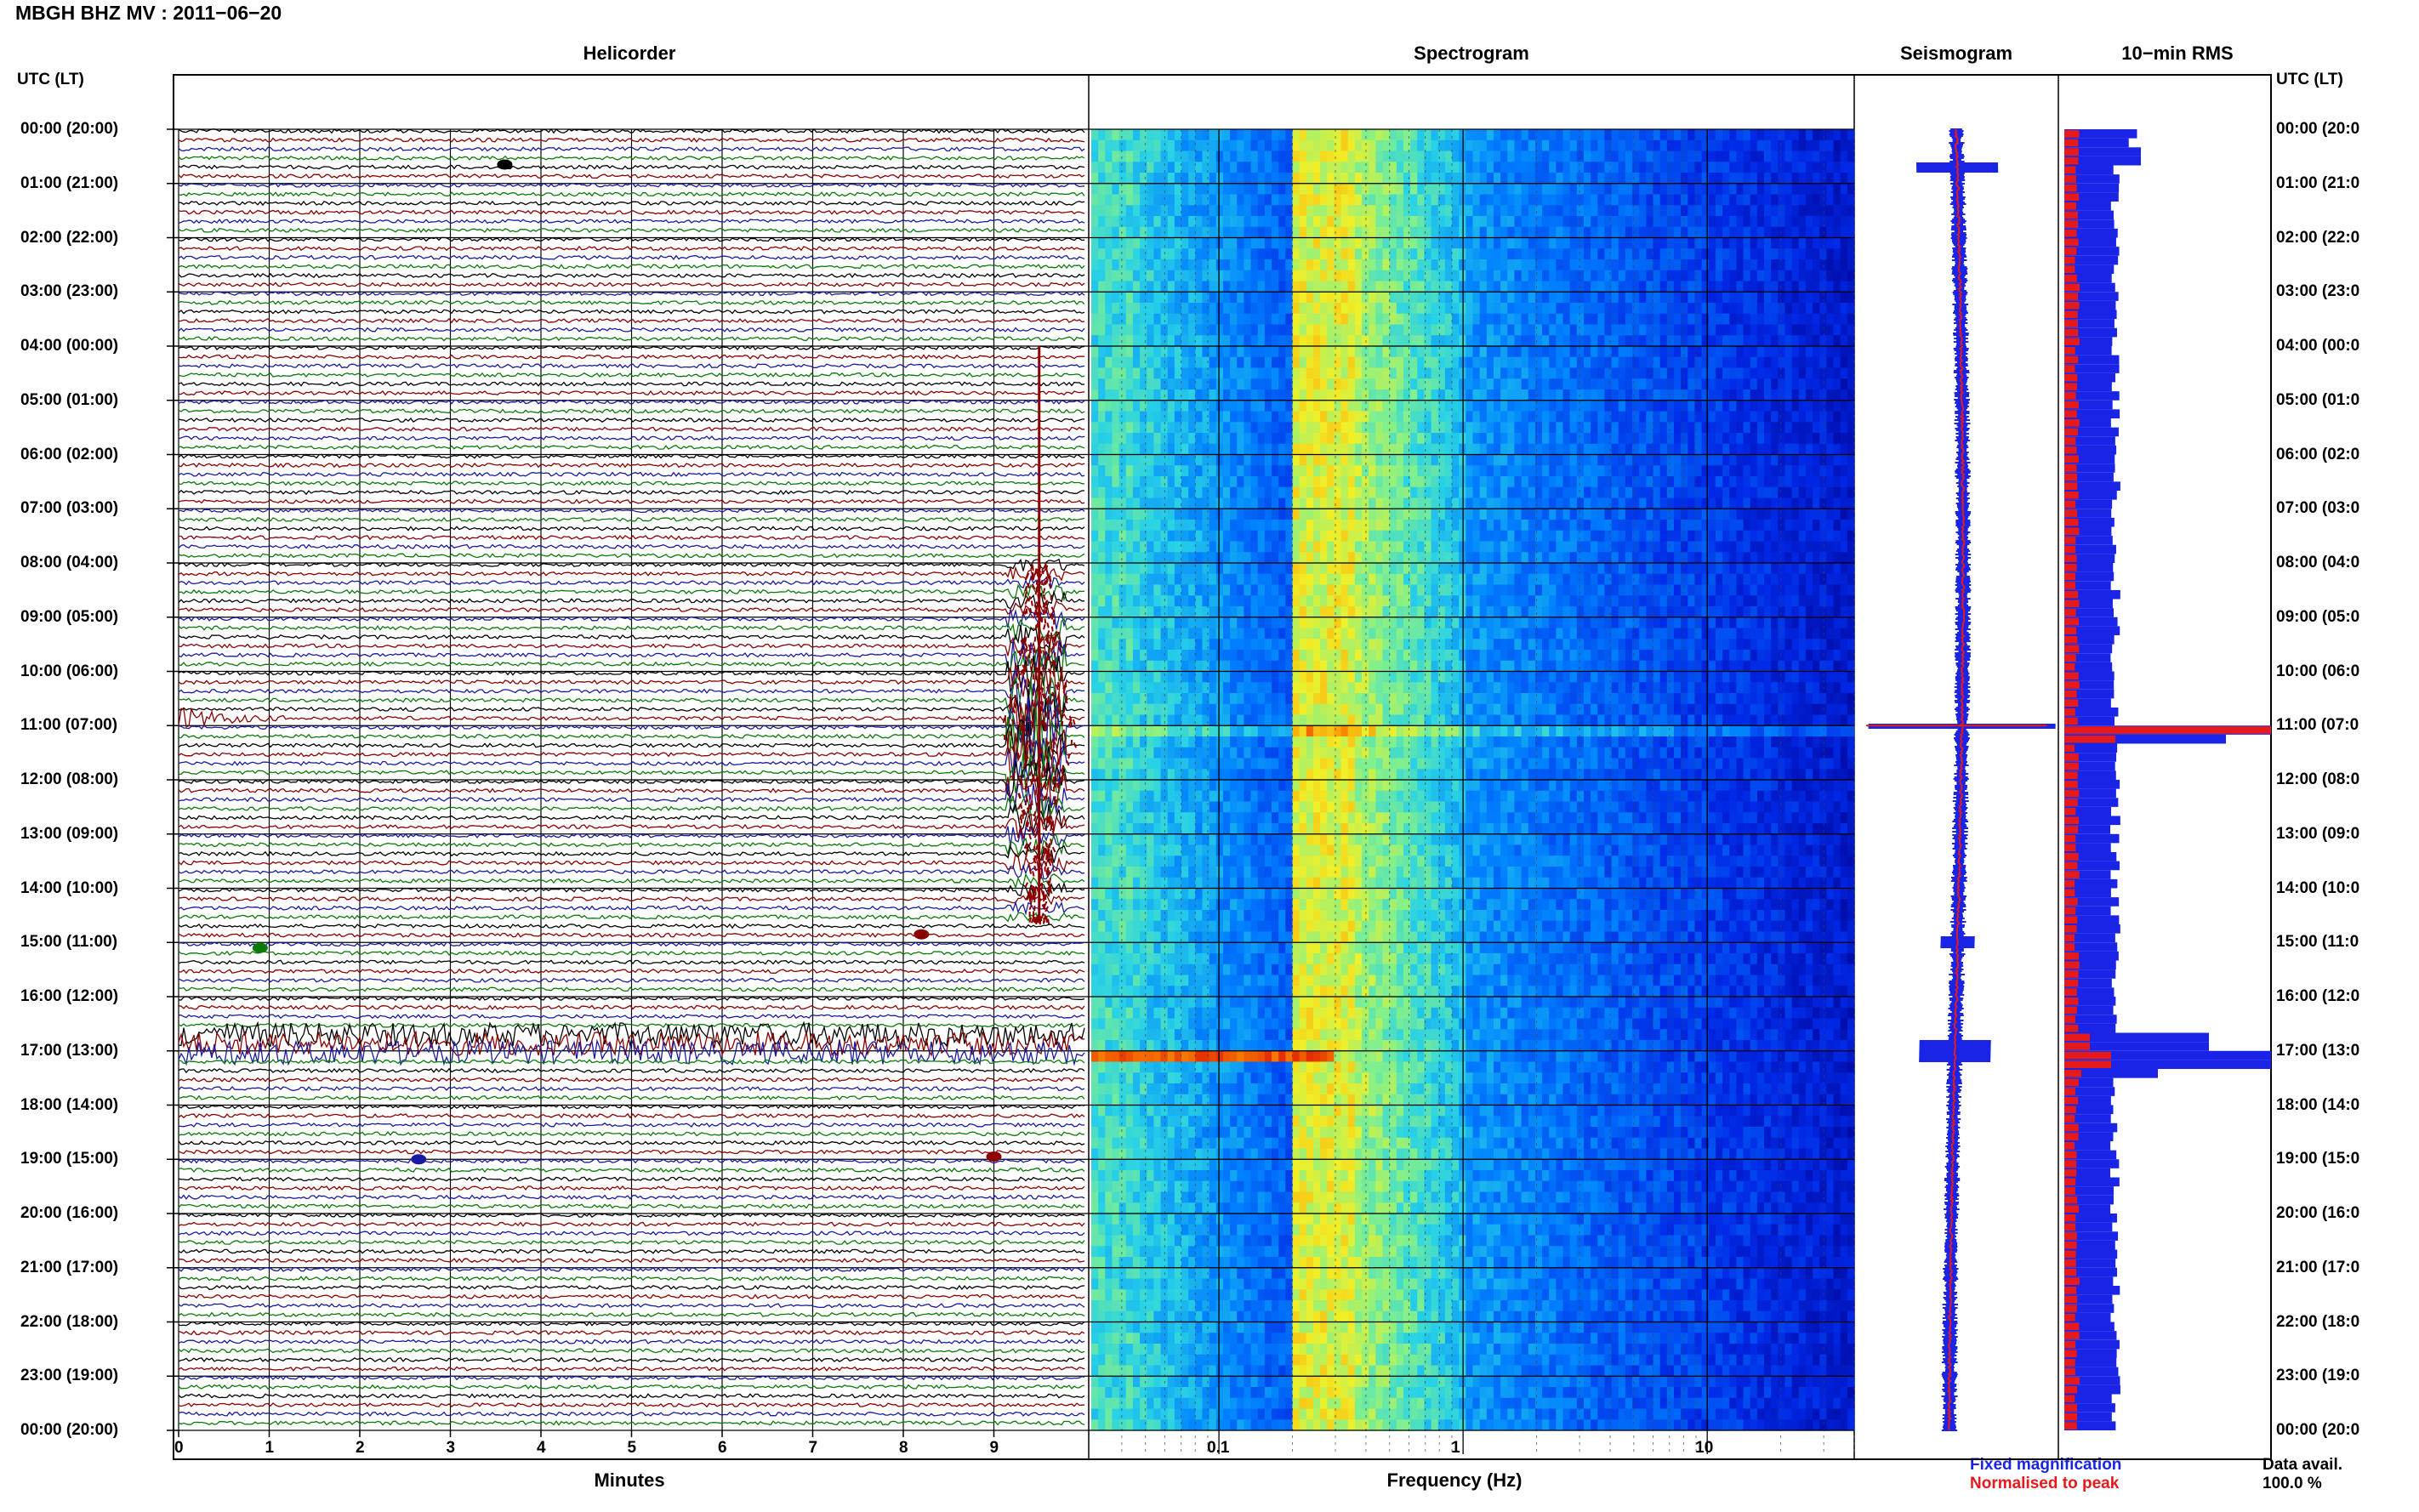  I want to click on left-time-tick: 16:00 (12:00), so click(69, 996).